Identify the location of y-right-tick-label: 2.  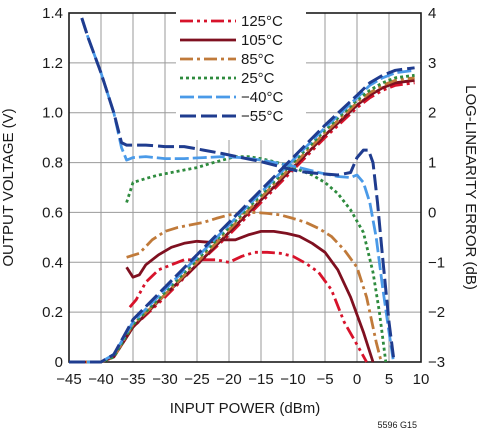
(432, 113).